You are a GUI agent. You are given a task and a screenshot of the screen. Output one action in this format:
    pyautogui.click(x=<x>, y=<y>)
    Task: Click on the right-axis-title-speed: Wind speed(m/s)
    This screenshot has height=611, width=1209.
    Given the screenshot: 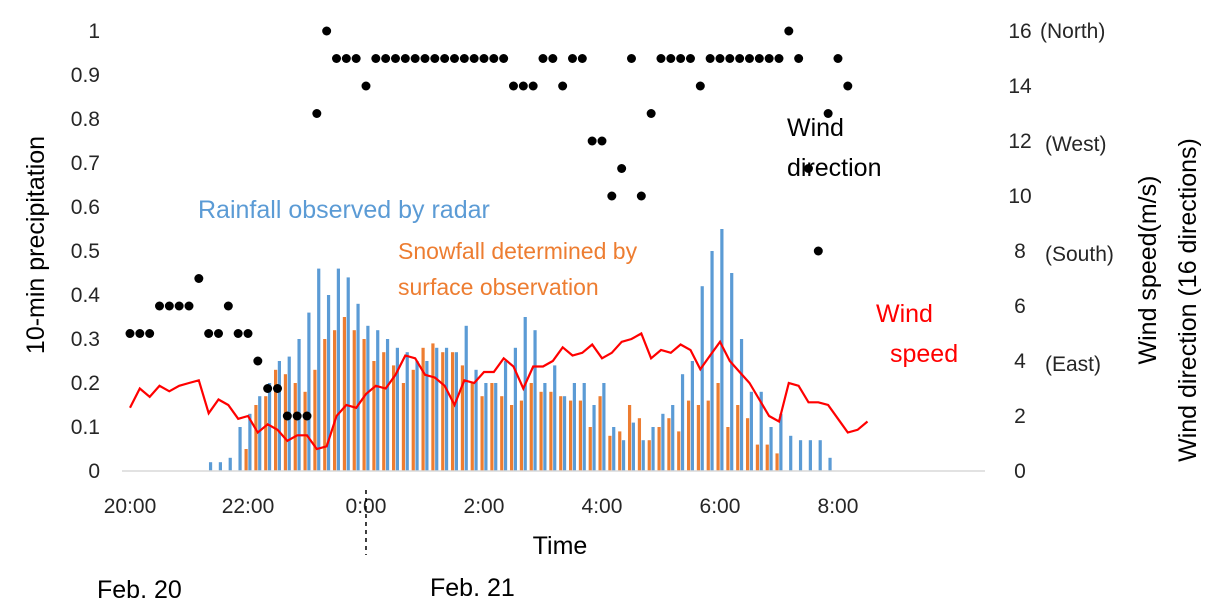 What is the action you would take?
    pyautogui.click(x=1148, y=270)
    